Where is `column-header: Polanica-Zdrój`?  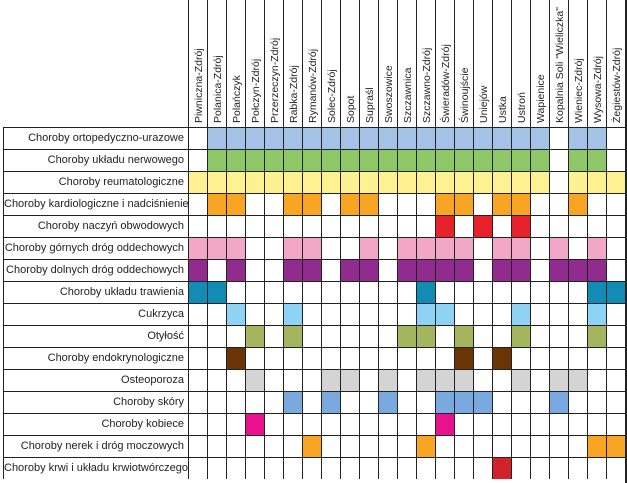
column-header: Polanica-Zdrój is located at coordinates (216, 63).